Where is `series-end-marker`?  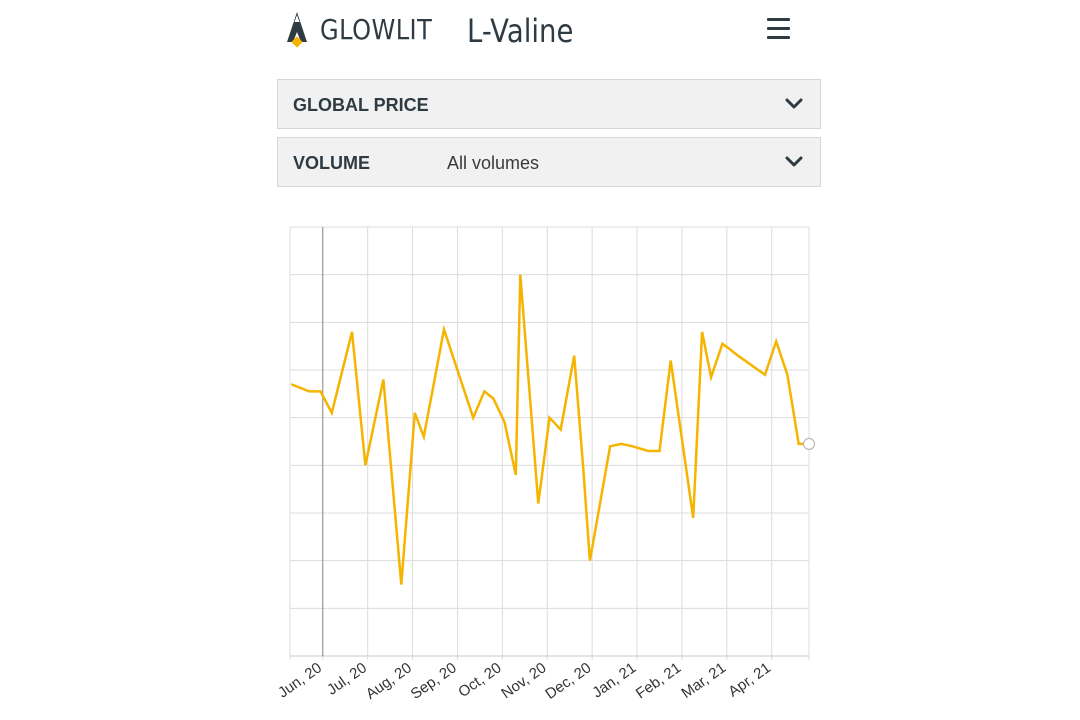 series-end-marker is located at coordinates (809, 443).